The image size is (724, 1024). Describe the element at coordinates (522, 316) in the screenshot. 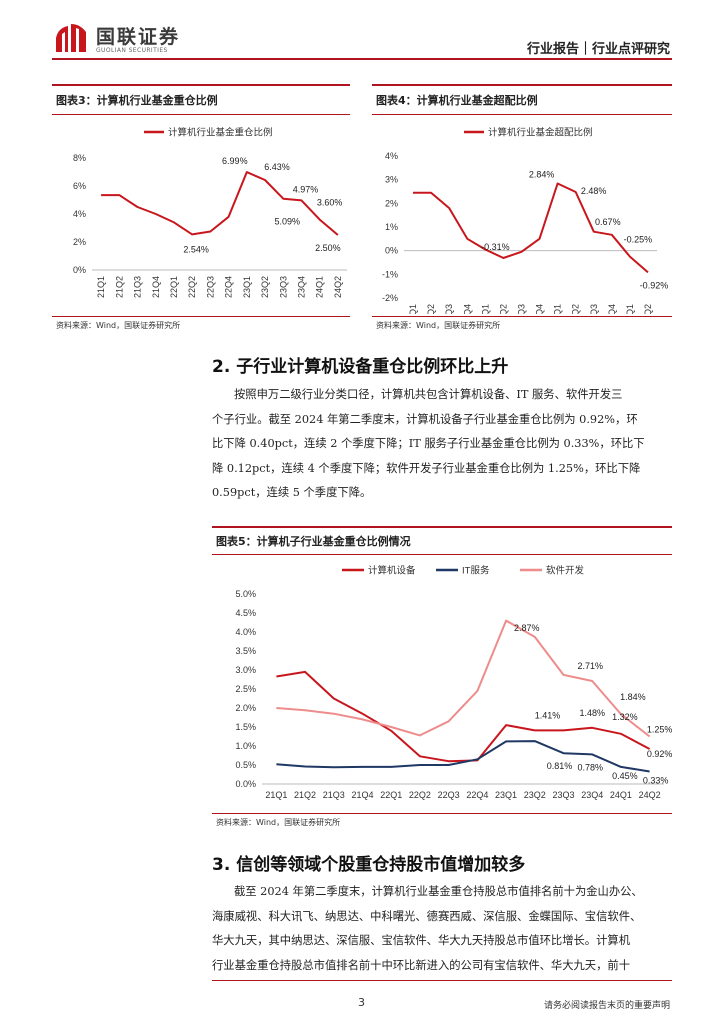

I see `figure4-bottom-rule` at that location.